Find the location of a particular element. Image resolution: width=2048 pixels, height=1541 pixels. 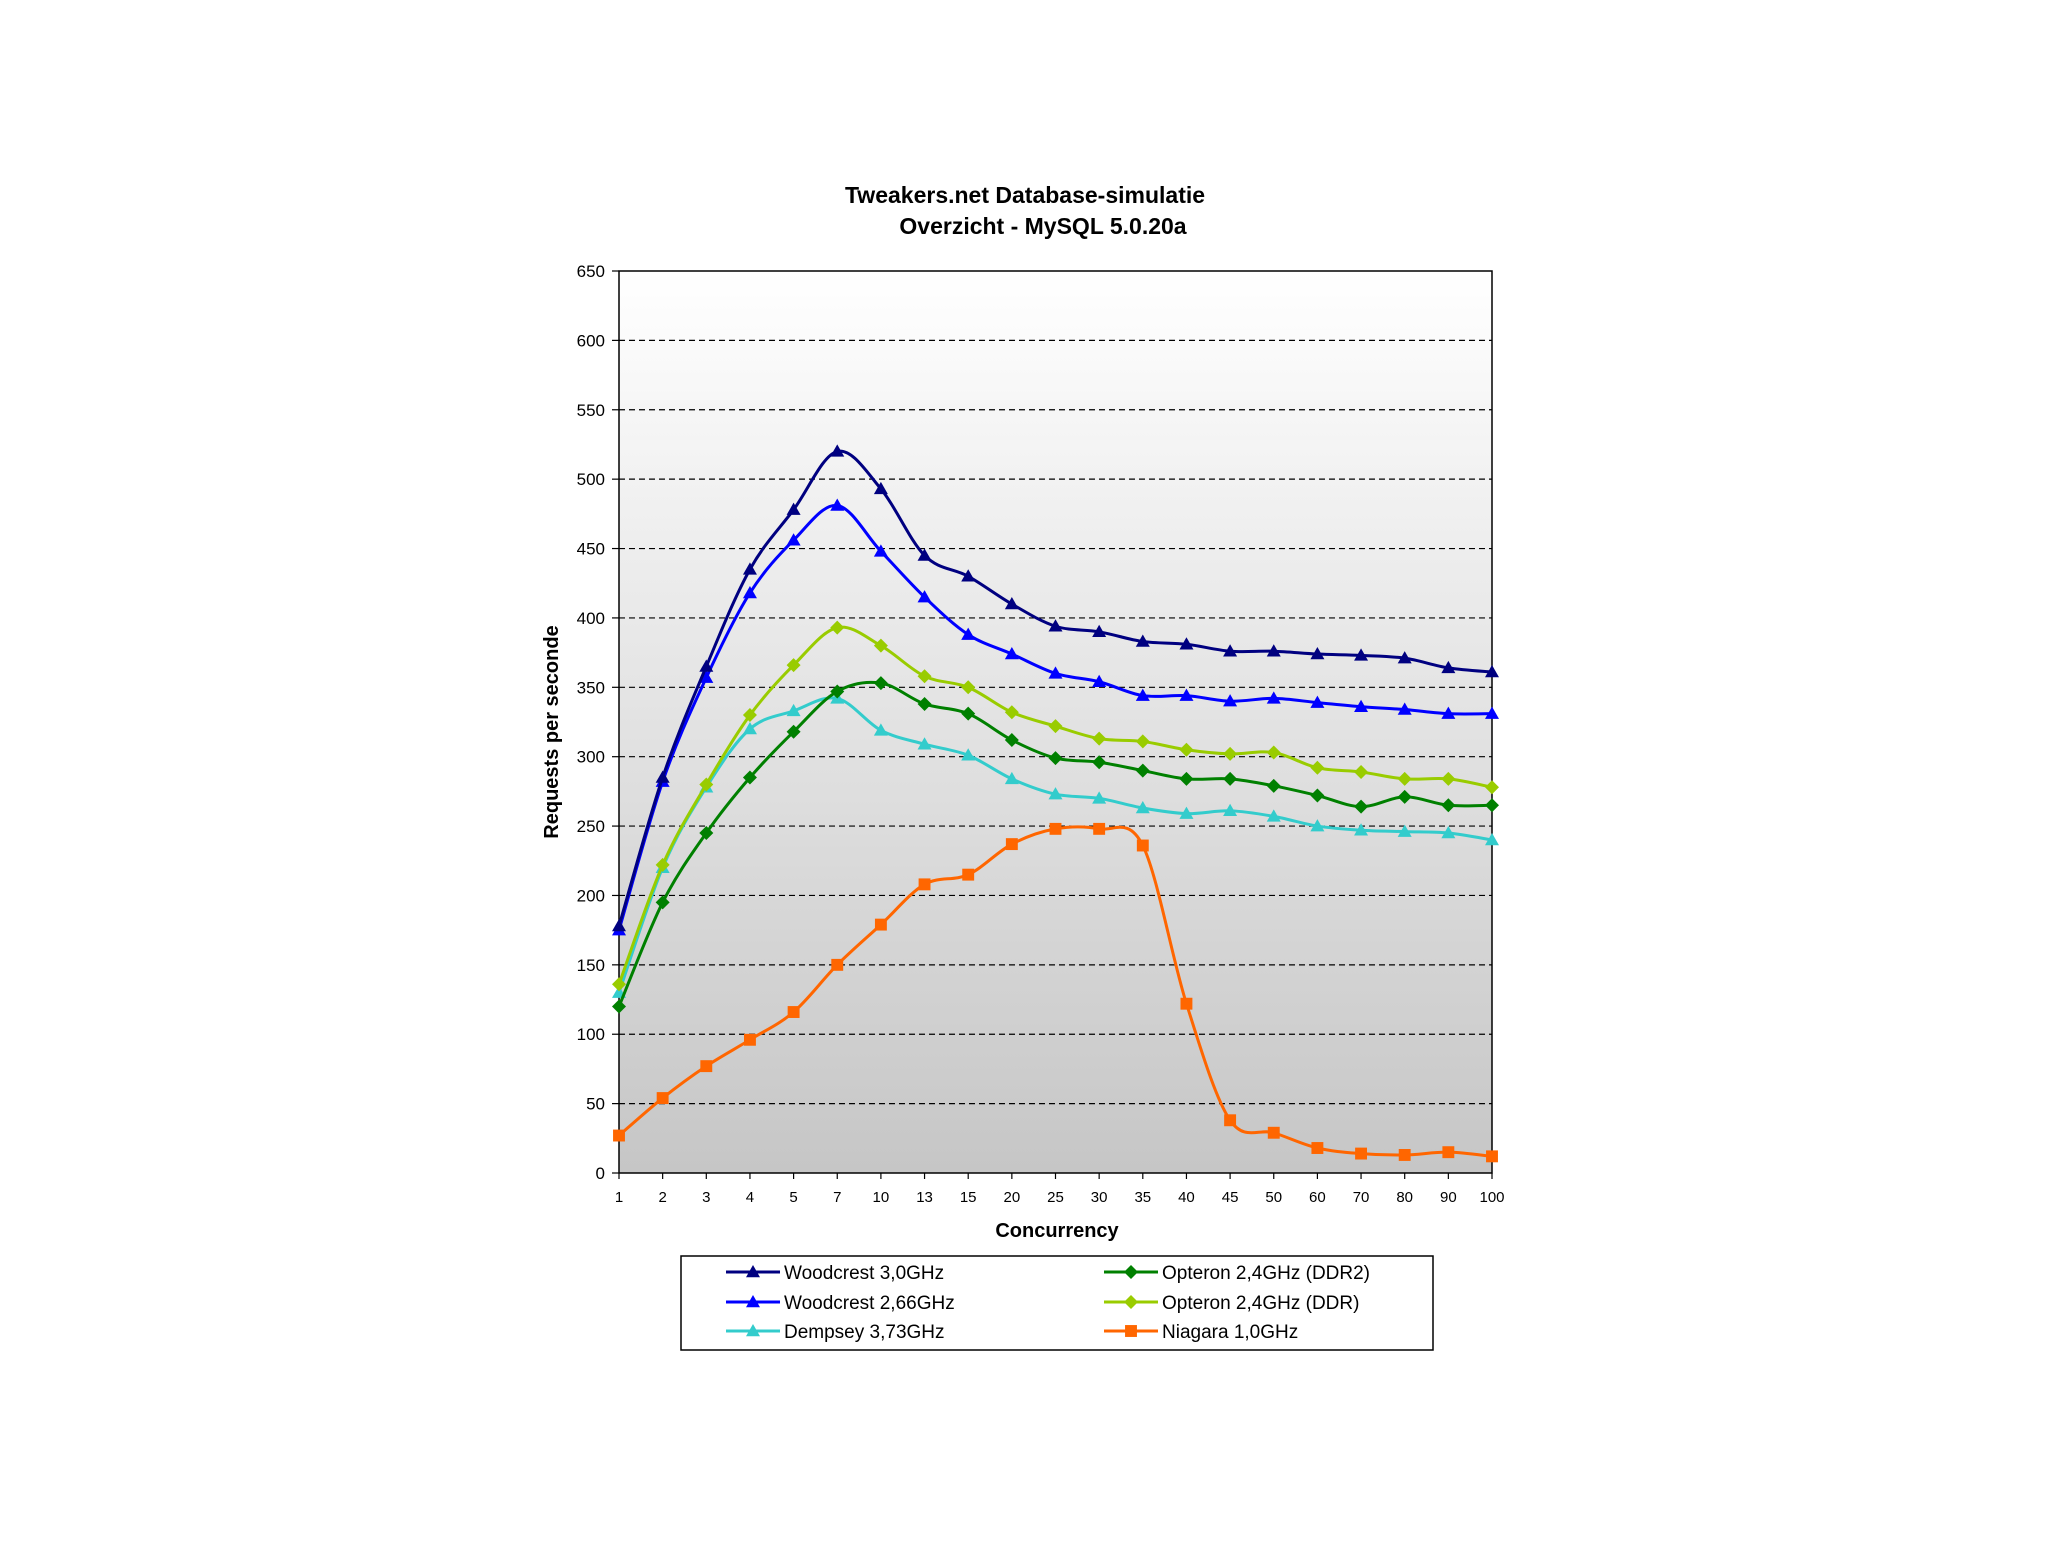

y-axis: 0 50 100 150 200 250 300 350 400 450 500 550 600 650 is located at coordinates (598, 722).